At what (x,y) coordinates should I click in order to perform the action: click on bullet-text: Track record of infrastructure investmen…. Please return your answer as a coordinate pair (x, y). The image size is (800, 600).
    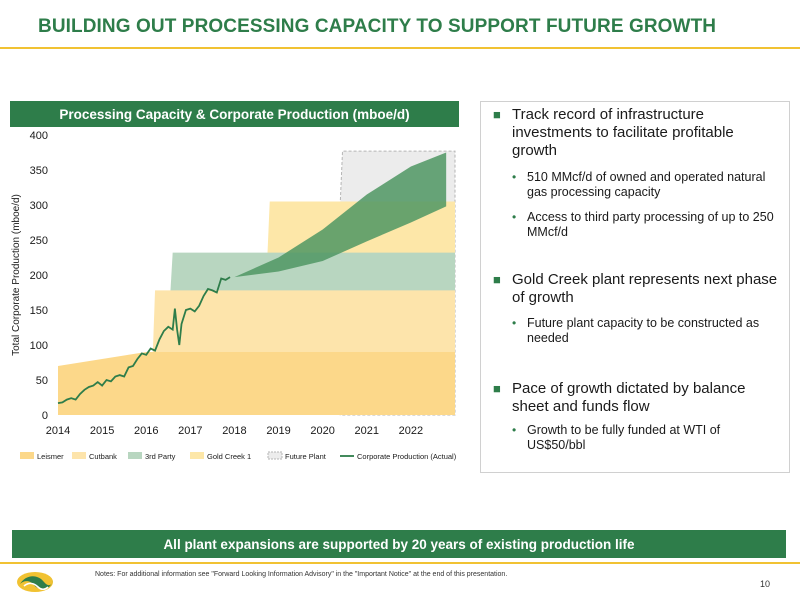
    Looking at the image, I should click on (623, 132).